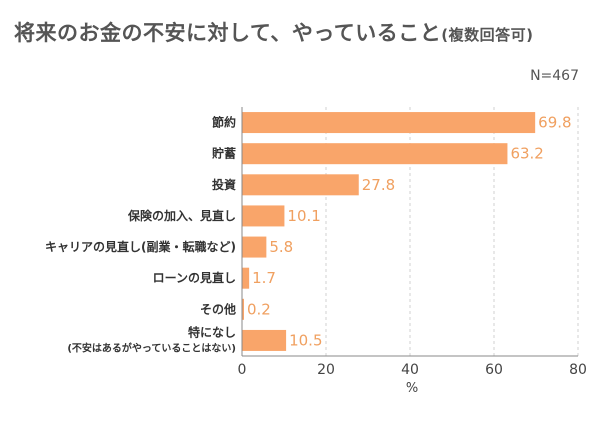 The image size is (600, 429). I want to click on chart-title-note: (複数回答可), so click(487, 35).